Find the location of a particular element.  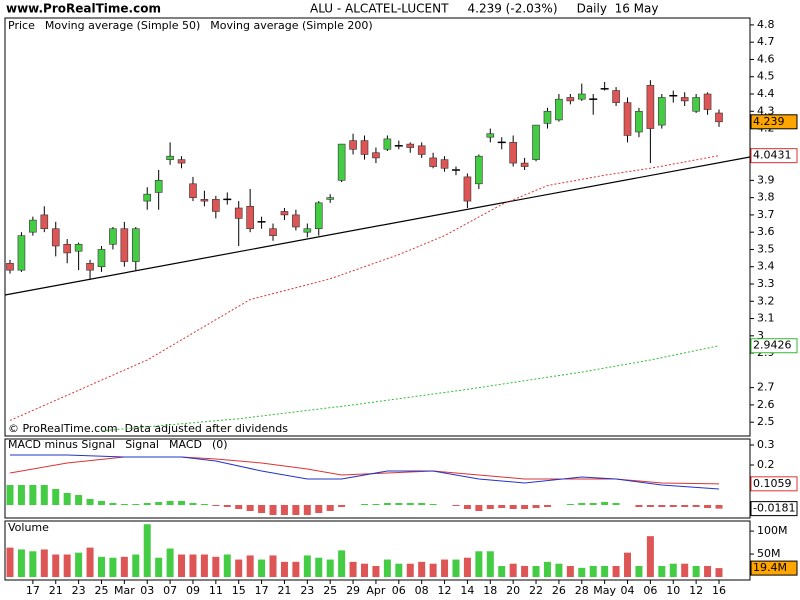

x-tick-label: 16 is located at coordinates (719, 590).